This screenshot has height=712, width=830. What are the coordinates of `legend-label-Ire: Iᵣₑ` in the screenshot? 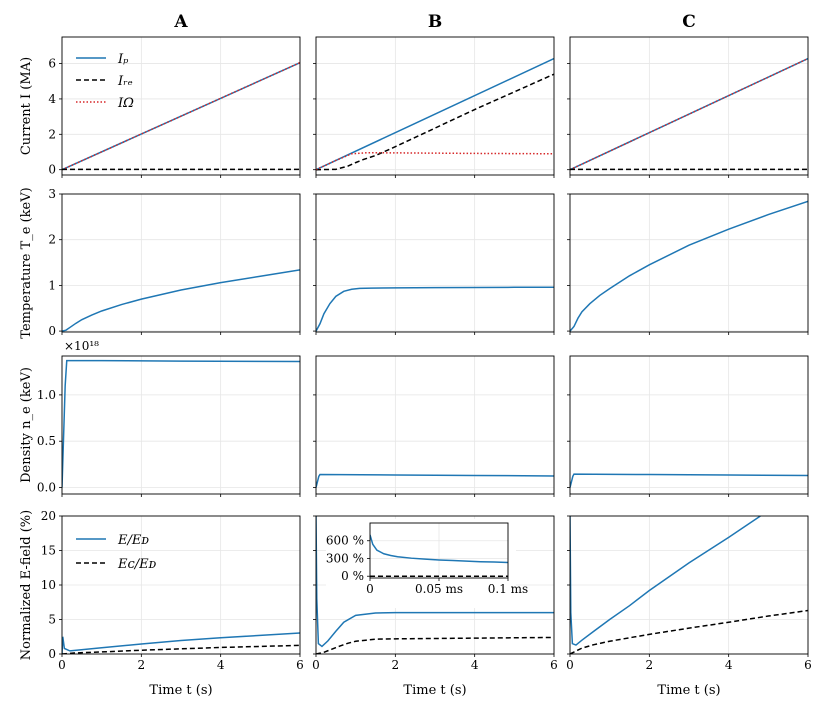 It's located at (125, 81).